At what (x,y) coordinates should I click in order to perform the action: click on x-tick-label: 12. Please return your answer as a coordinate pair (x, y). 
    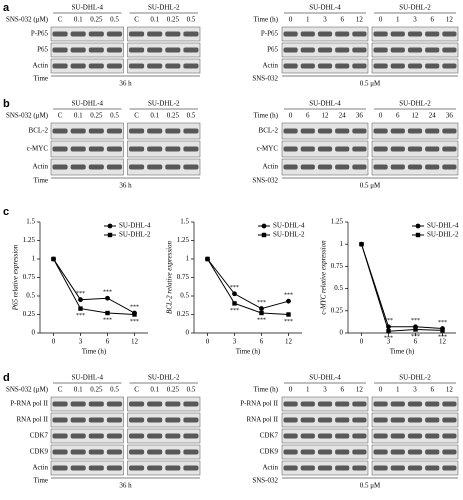
    Looking at the image, I should click on (135, 342).